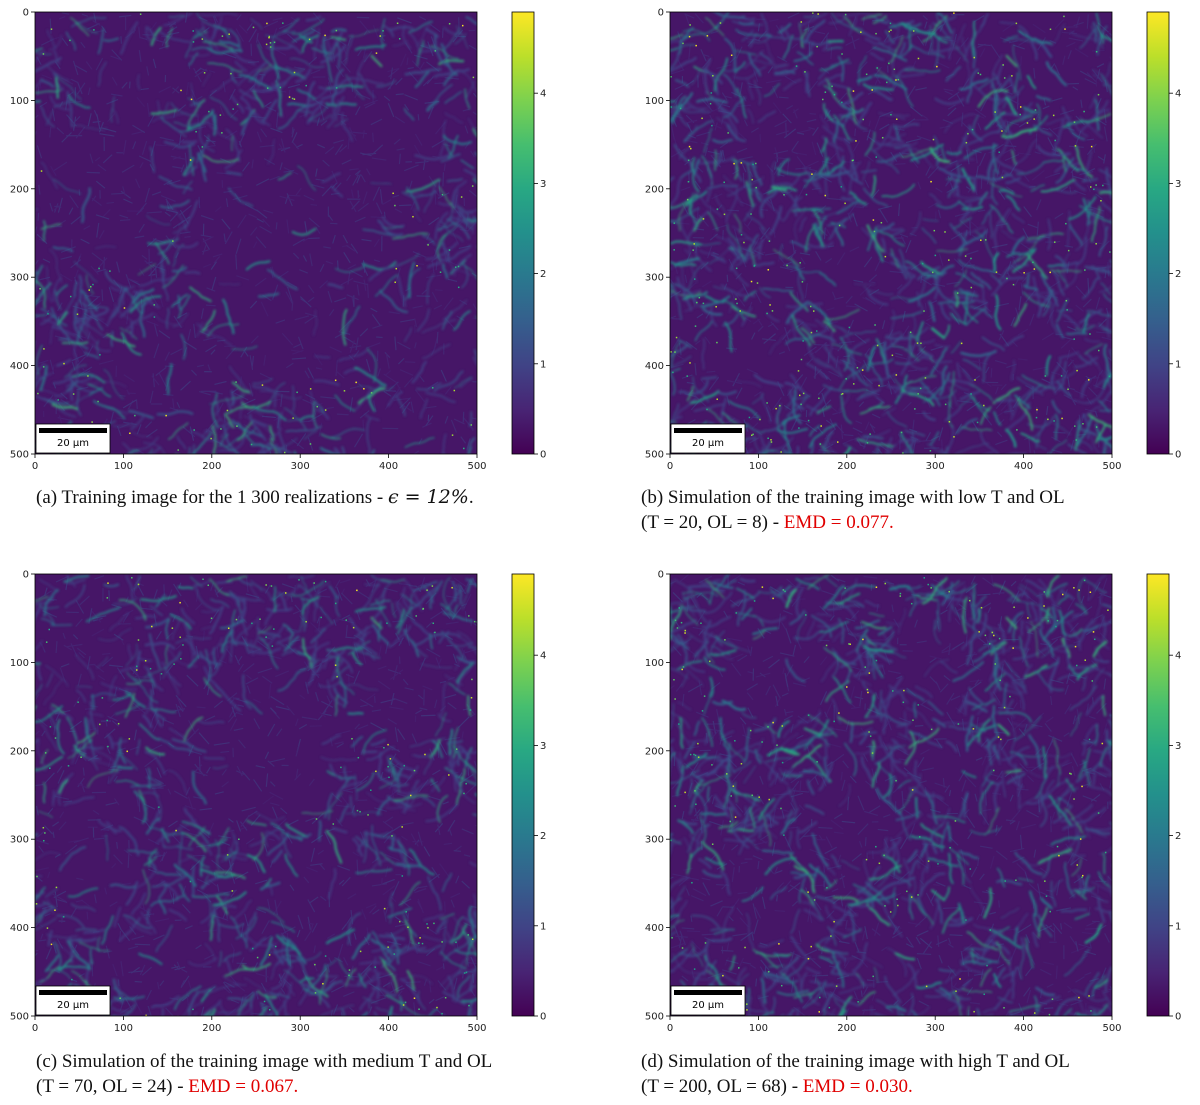 The width and height of the screenshot is (1200, 1105). Describe the element at coordinates (1178, 1017) in the screenshot. I see `colorbar-tick-label: 0` at that location.